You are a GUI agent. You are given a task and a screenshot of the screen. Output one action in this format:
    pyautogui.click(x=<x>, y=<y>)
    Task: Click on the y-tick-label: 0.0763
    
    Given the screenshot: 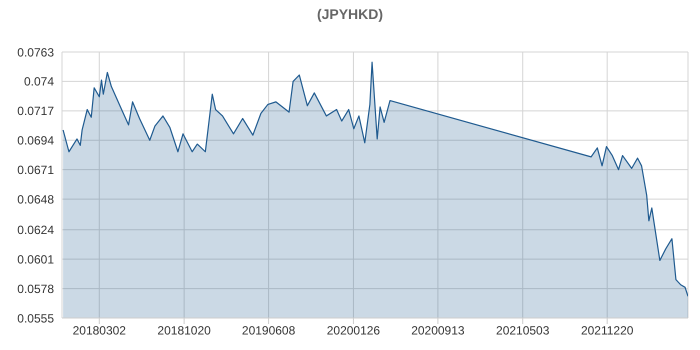 What is the action you would take?
    pyautogui.click(x=35, y=52)
    